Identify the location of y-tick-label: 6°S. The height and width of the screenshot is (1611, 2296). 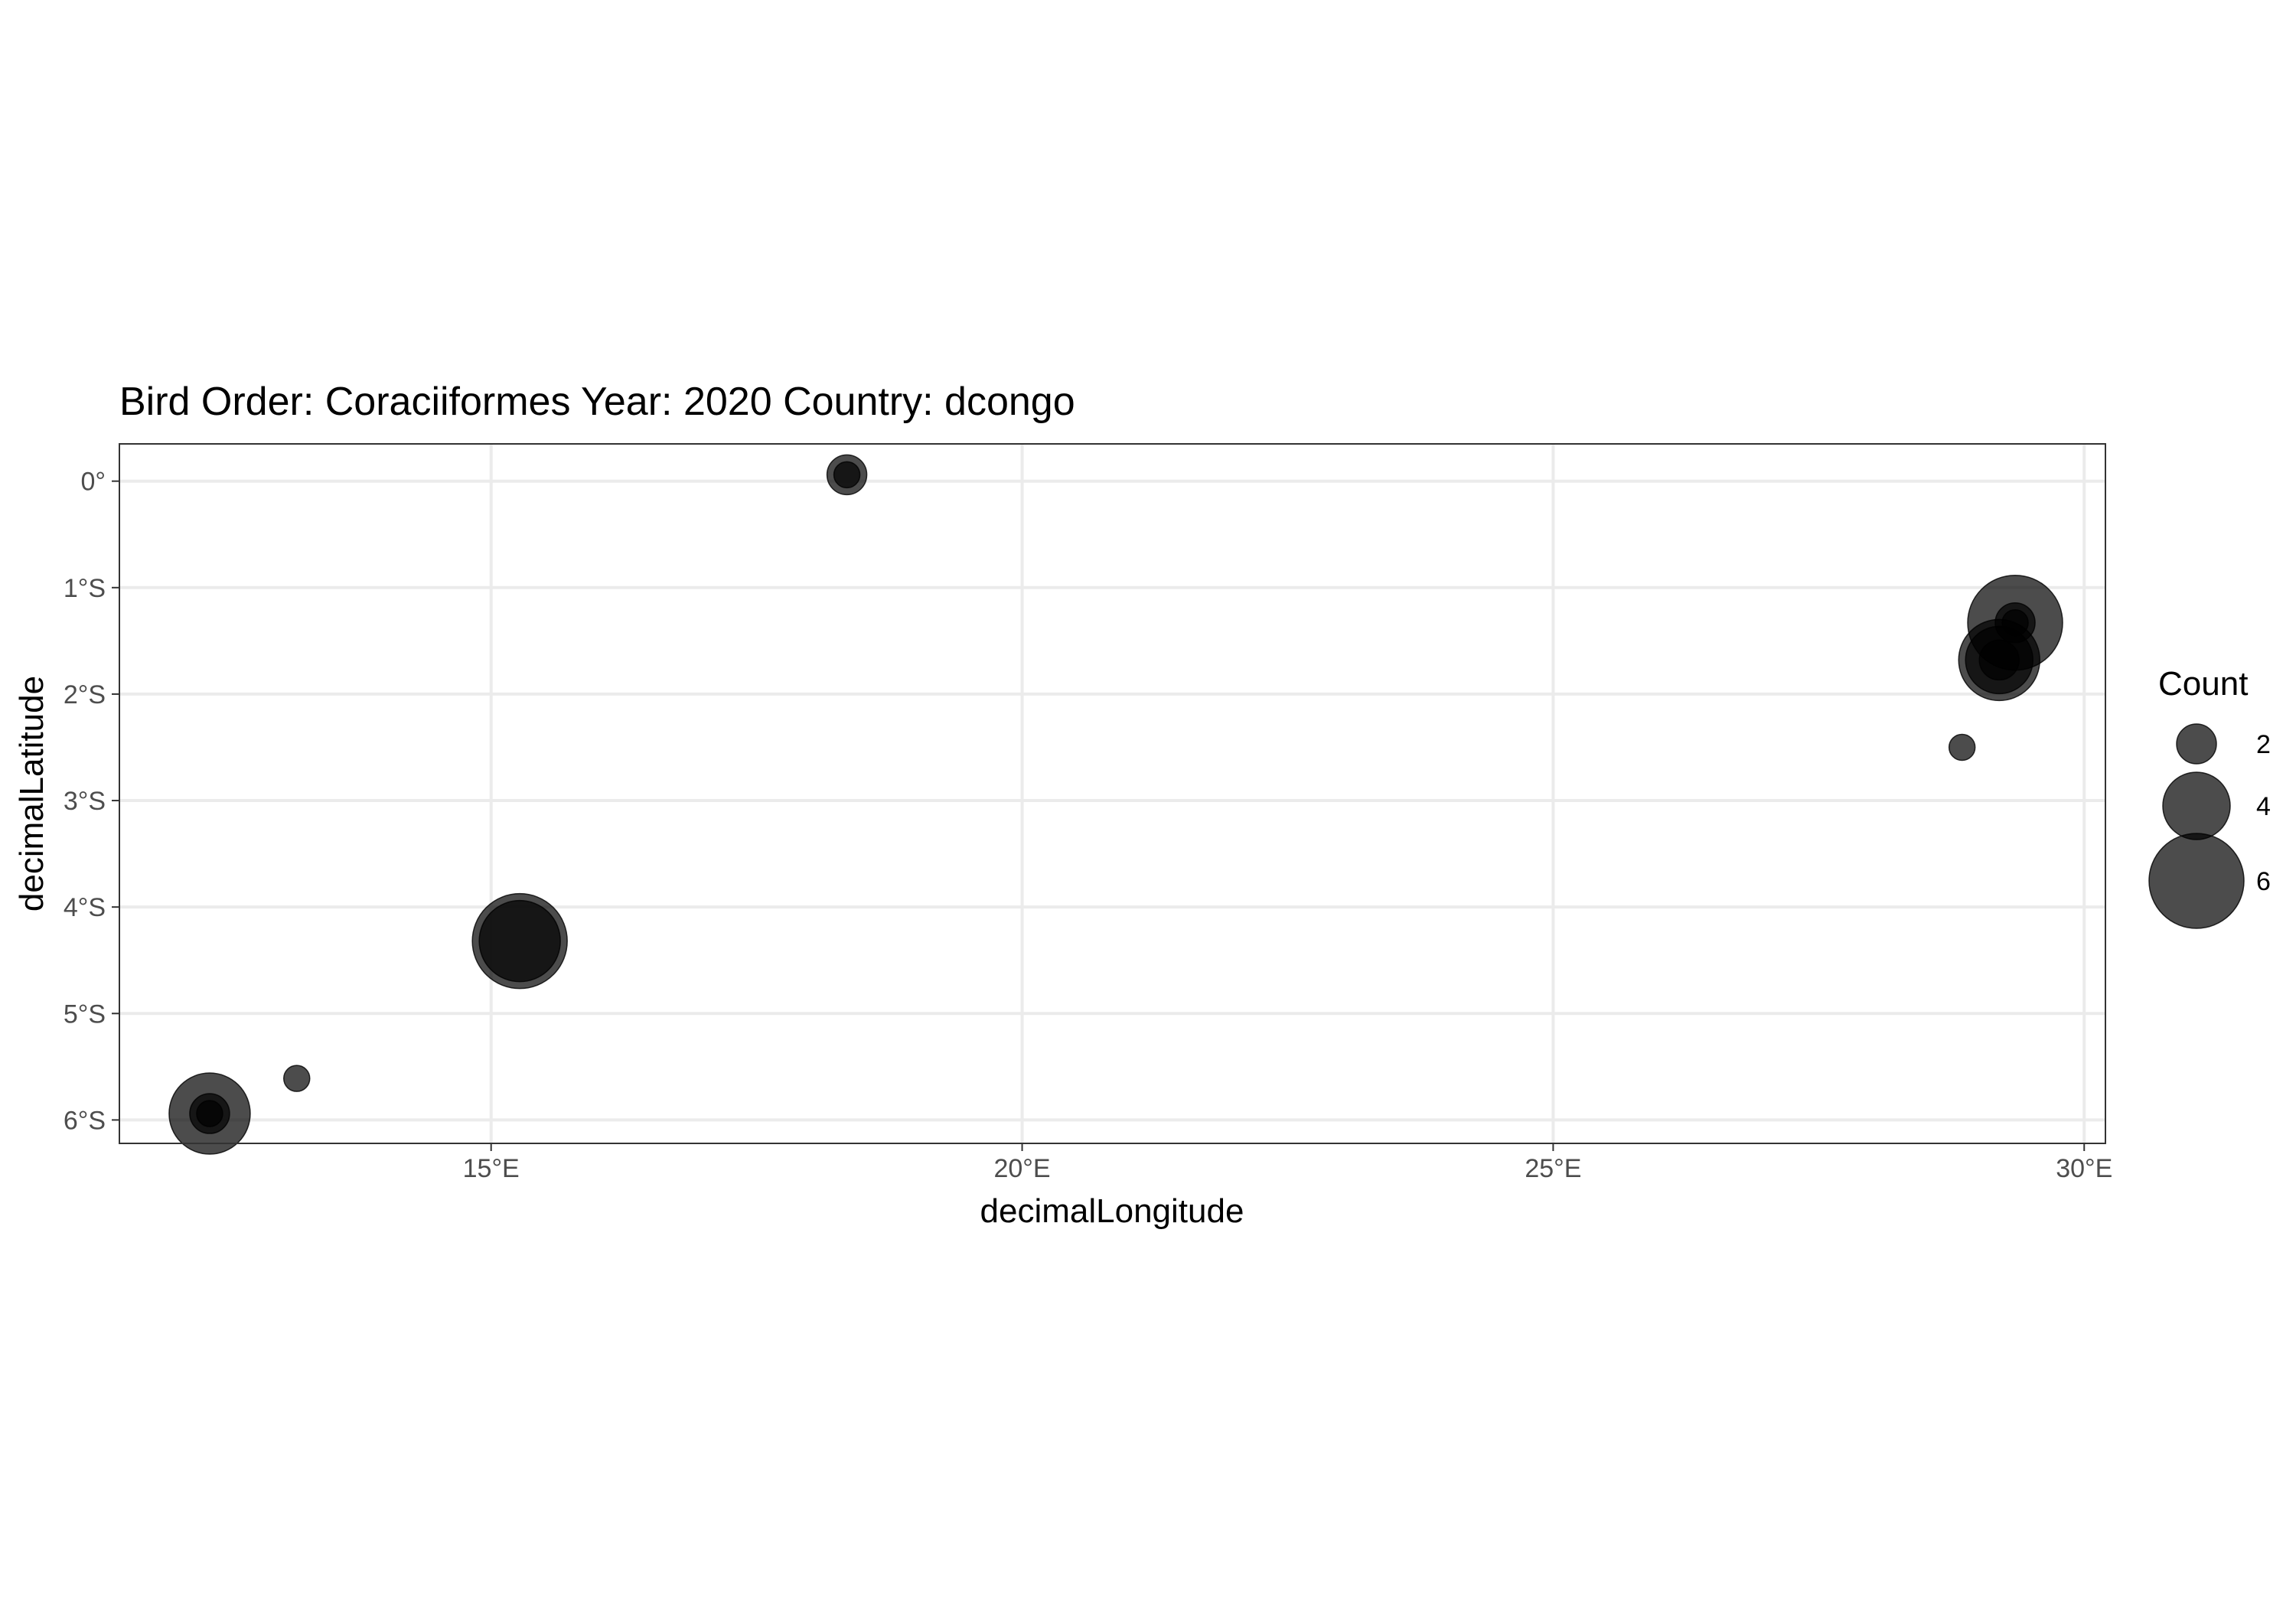
(85, 1120).